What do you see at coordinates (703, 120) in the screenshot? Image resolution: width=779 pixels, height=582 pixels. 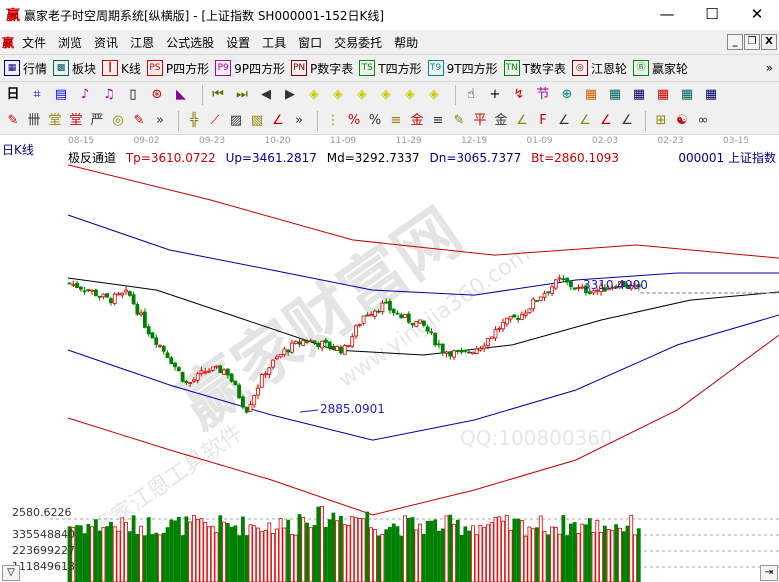 I see `drawing-tool-icon: ∞` at bounding box center [703, 120].